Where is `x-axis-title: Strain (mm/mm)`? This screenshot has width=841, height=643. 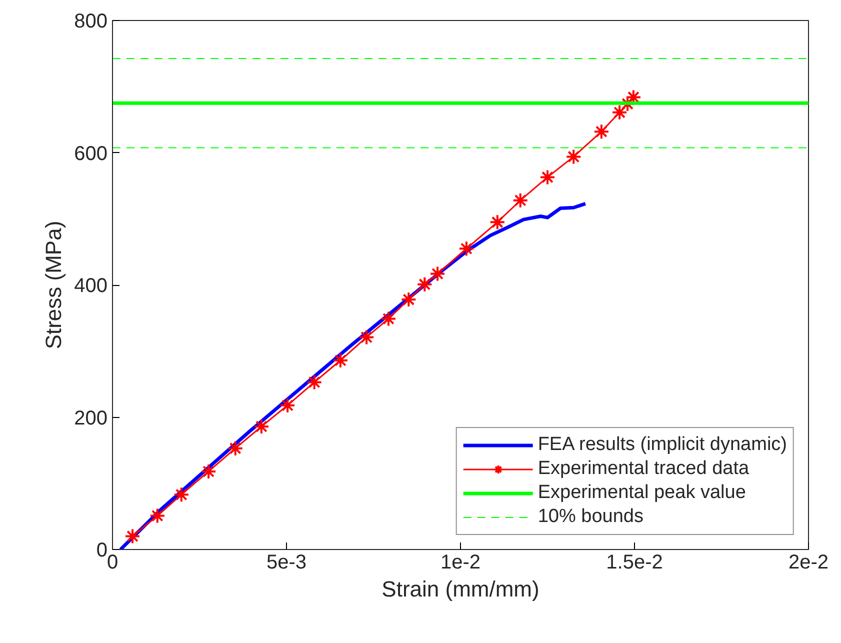
x-axis-title: Strain (mm/mm) is located at coordinates (461, 589).